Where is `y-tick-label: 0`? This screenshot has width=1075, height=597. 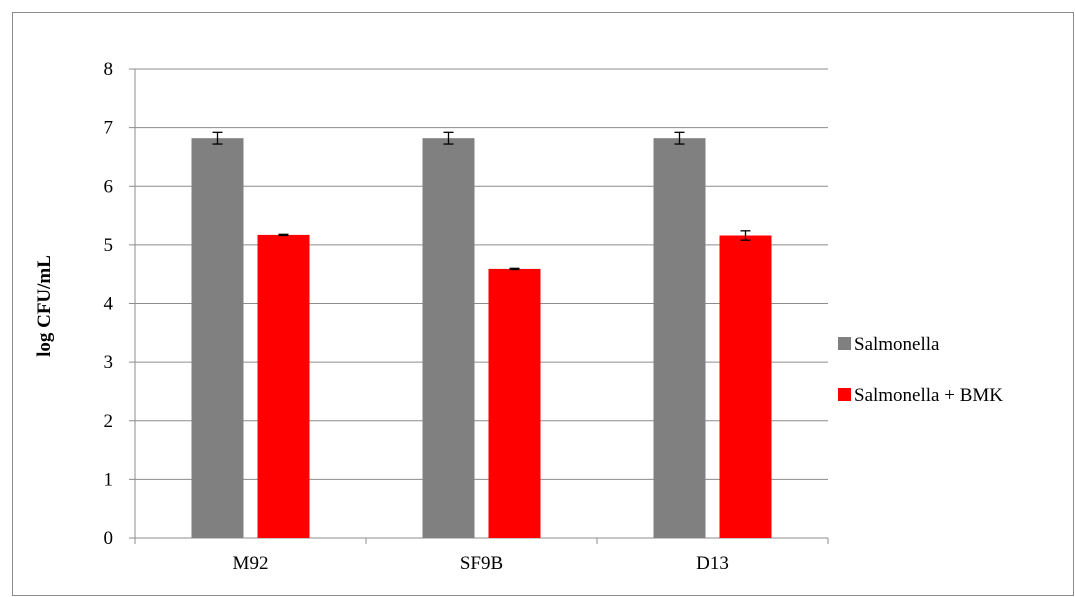 y-tick-label: 0 is located at coordinates (109, 538).